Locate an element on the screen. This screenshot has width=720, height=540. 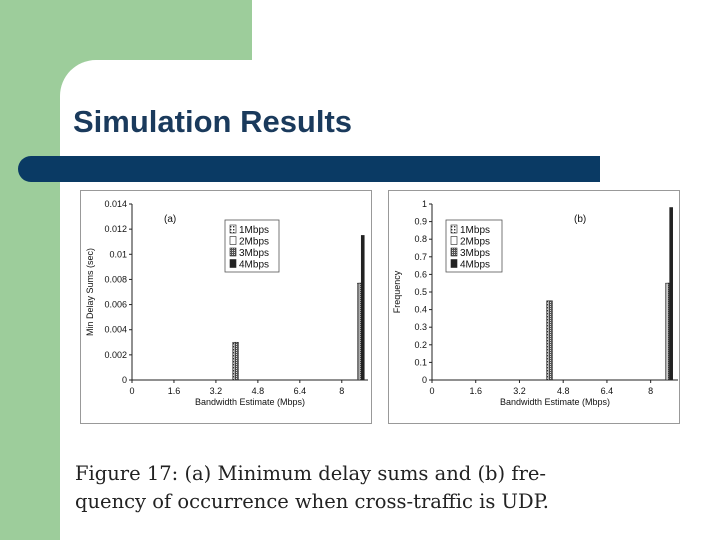
slide-title: Simulation Results is located at coordinates (213, 121).